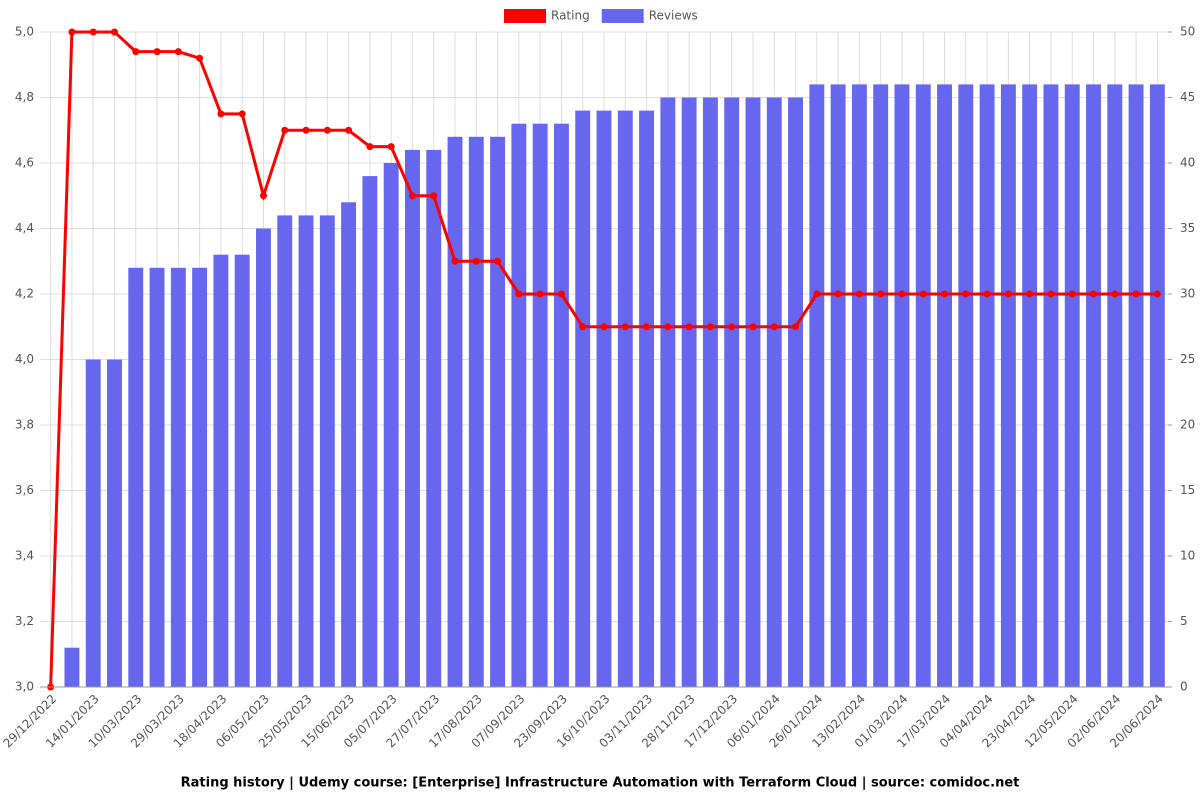  I want to click on y-tick-label: 4,0, so click(24, 359).